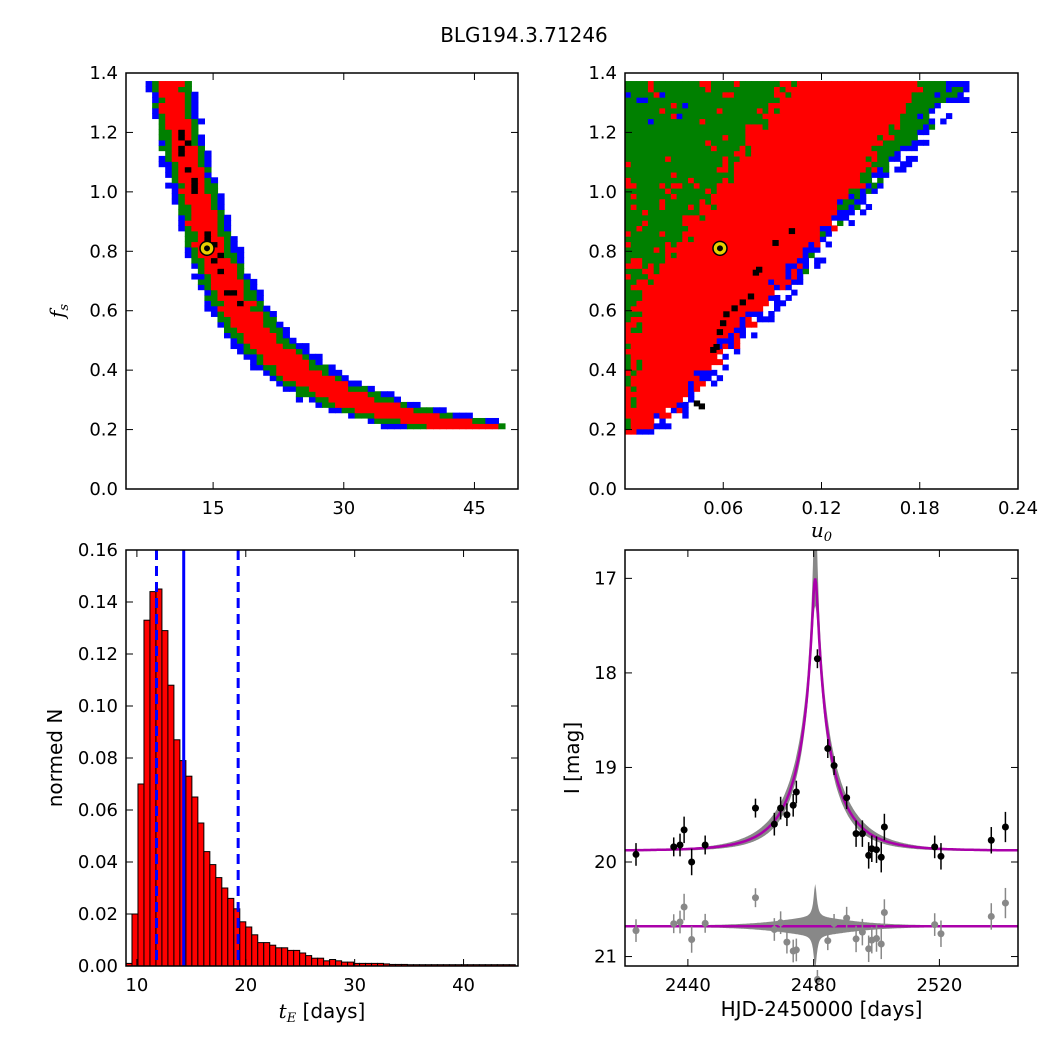  Describe the element at coordinates (1005, 903) in the screenshot. I see `residual-point` at that location.